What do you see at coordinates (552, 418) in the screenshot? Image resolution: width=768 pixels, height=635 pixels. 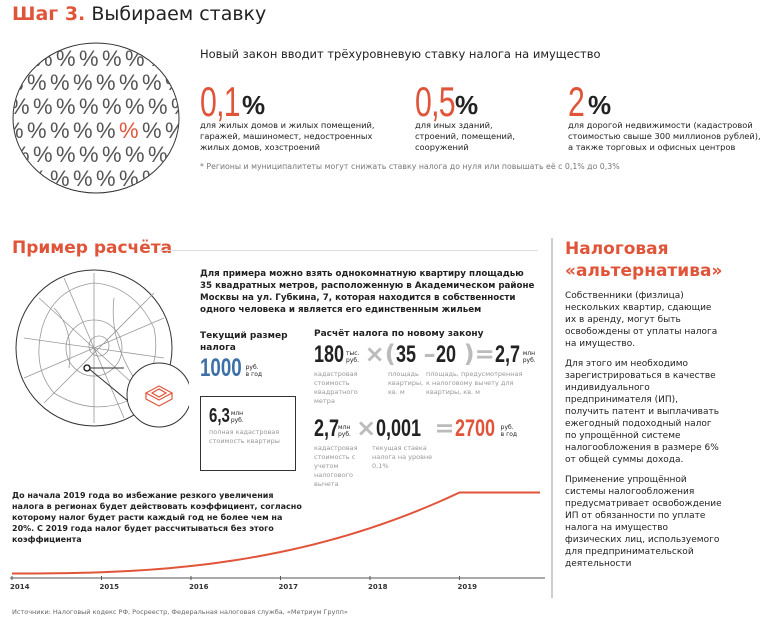 I see `sidebar-divider` at bounding box center [552, 418].